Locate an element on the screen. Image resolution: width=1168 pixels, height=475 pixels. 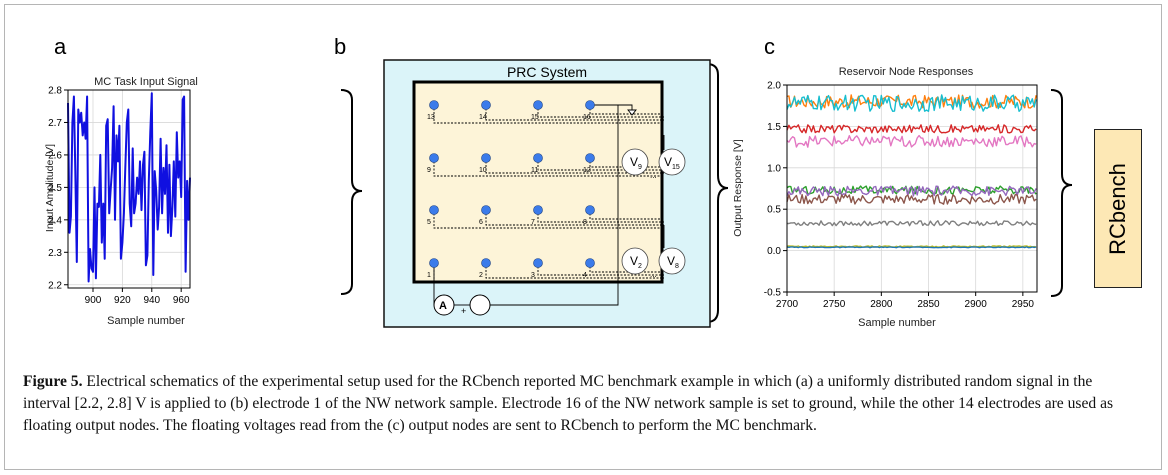
x-tick-label: 960 is located at coordinates (181, 300).